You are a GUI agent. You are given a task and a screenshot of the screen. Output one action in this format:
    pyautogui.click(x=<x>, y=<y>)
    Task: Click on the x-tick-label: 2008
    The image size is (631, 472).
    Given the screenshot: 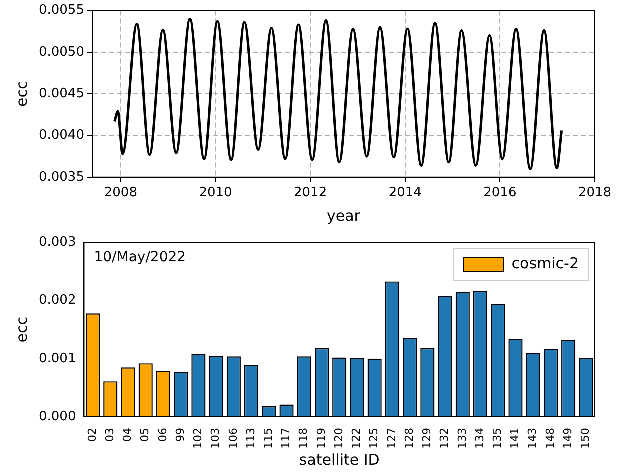 What is the action you would take?
    pyautogui.click(x=121, y=193)
    